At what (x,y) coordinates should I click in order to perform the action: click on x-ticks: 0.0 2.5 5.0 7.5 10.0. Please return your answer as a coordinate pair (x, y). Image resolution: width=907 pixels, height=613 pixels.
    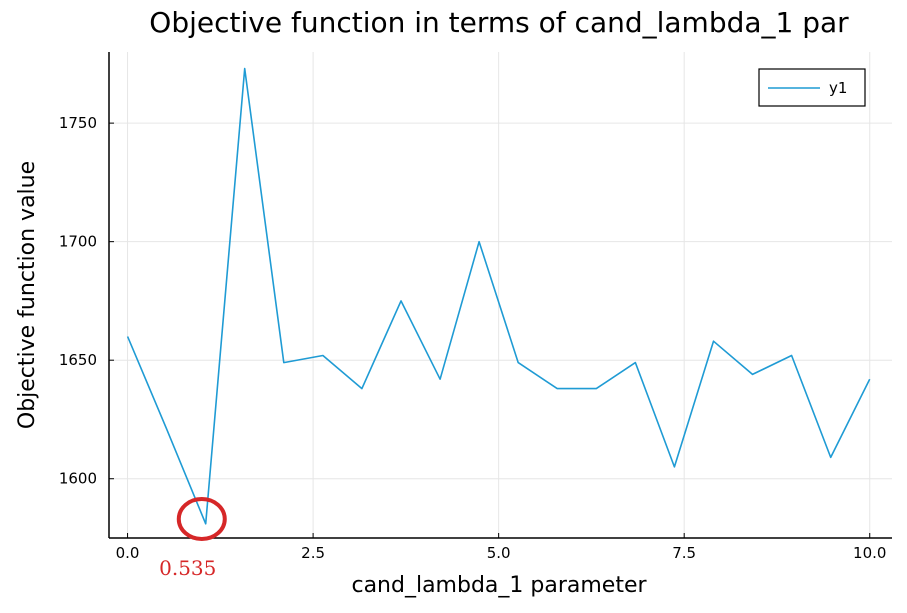
    Looking at the image, I should click on (501, 547).